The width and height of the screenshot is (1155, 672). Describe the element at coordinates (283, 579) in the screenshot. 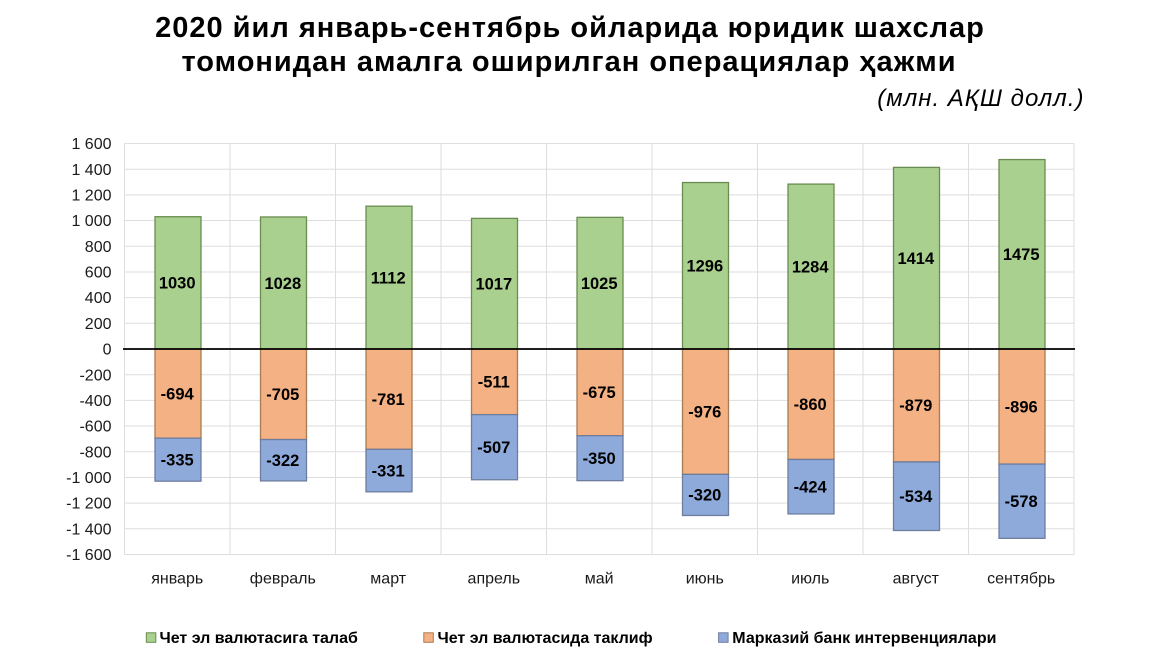

I see `svg-text: февраль` at that location.